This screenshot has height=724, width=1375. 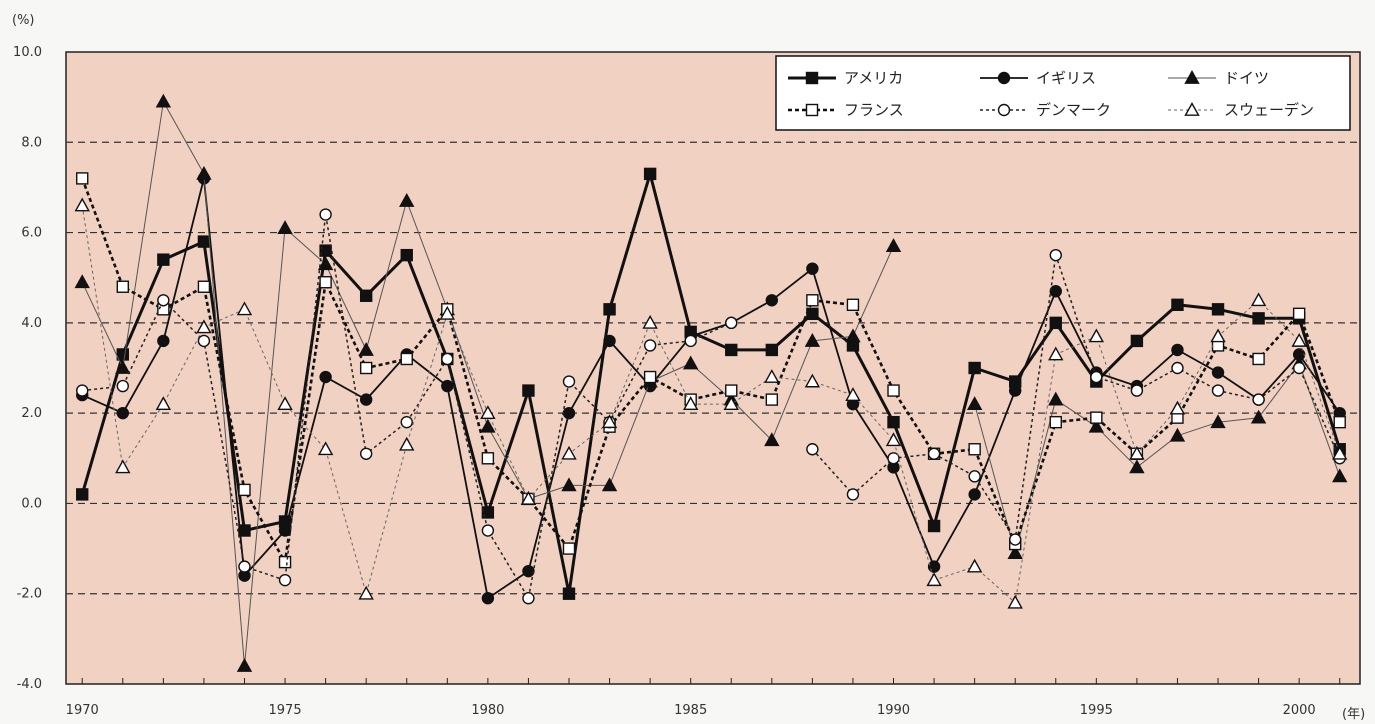 What do you see at coordinates (1045, 110) in the screenshot?
I see `legend-item: デンマーク` at bounding box center [1045, 110].